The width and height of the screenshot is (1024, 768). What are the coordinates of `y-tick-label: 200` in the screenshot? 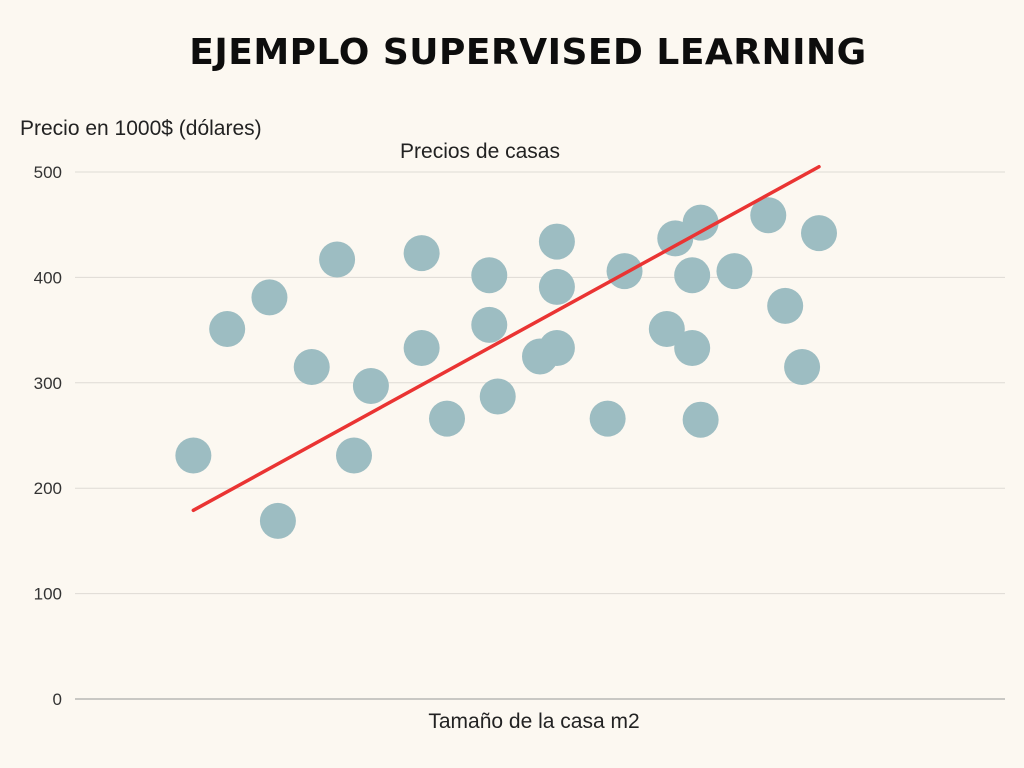 It's located at (48, 488).